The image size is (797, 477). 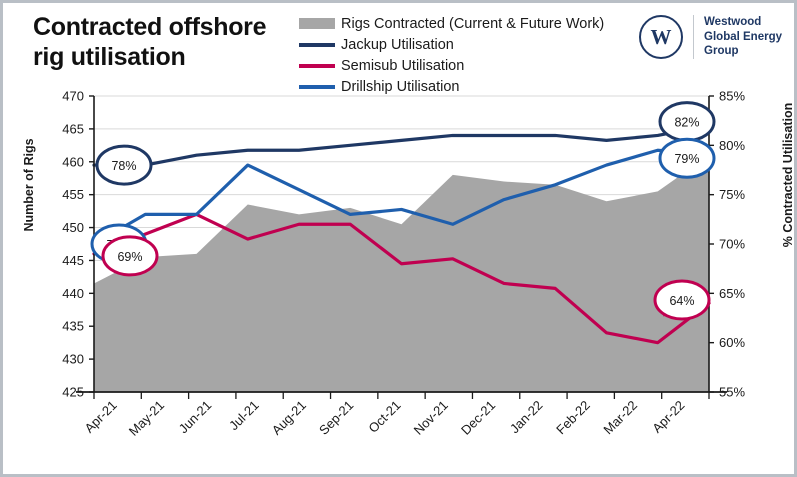 What do you see at coordinates (289, 418) in the screenshot?
I see `svg-text: Aug-21` at bounding box center [289, 418].